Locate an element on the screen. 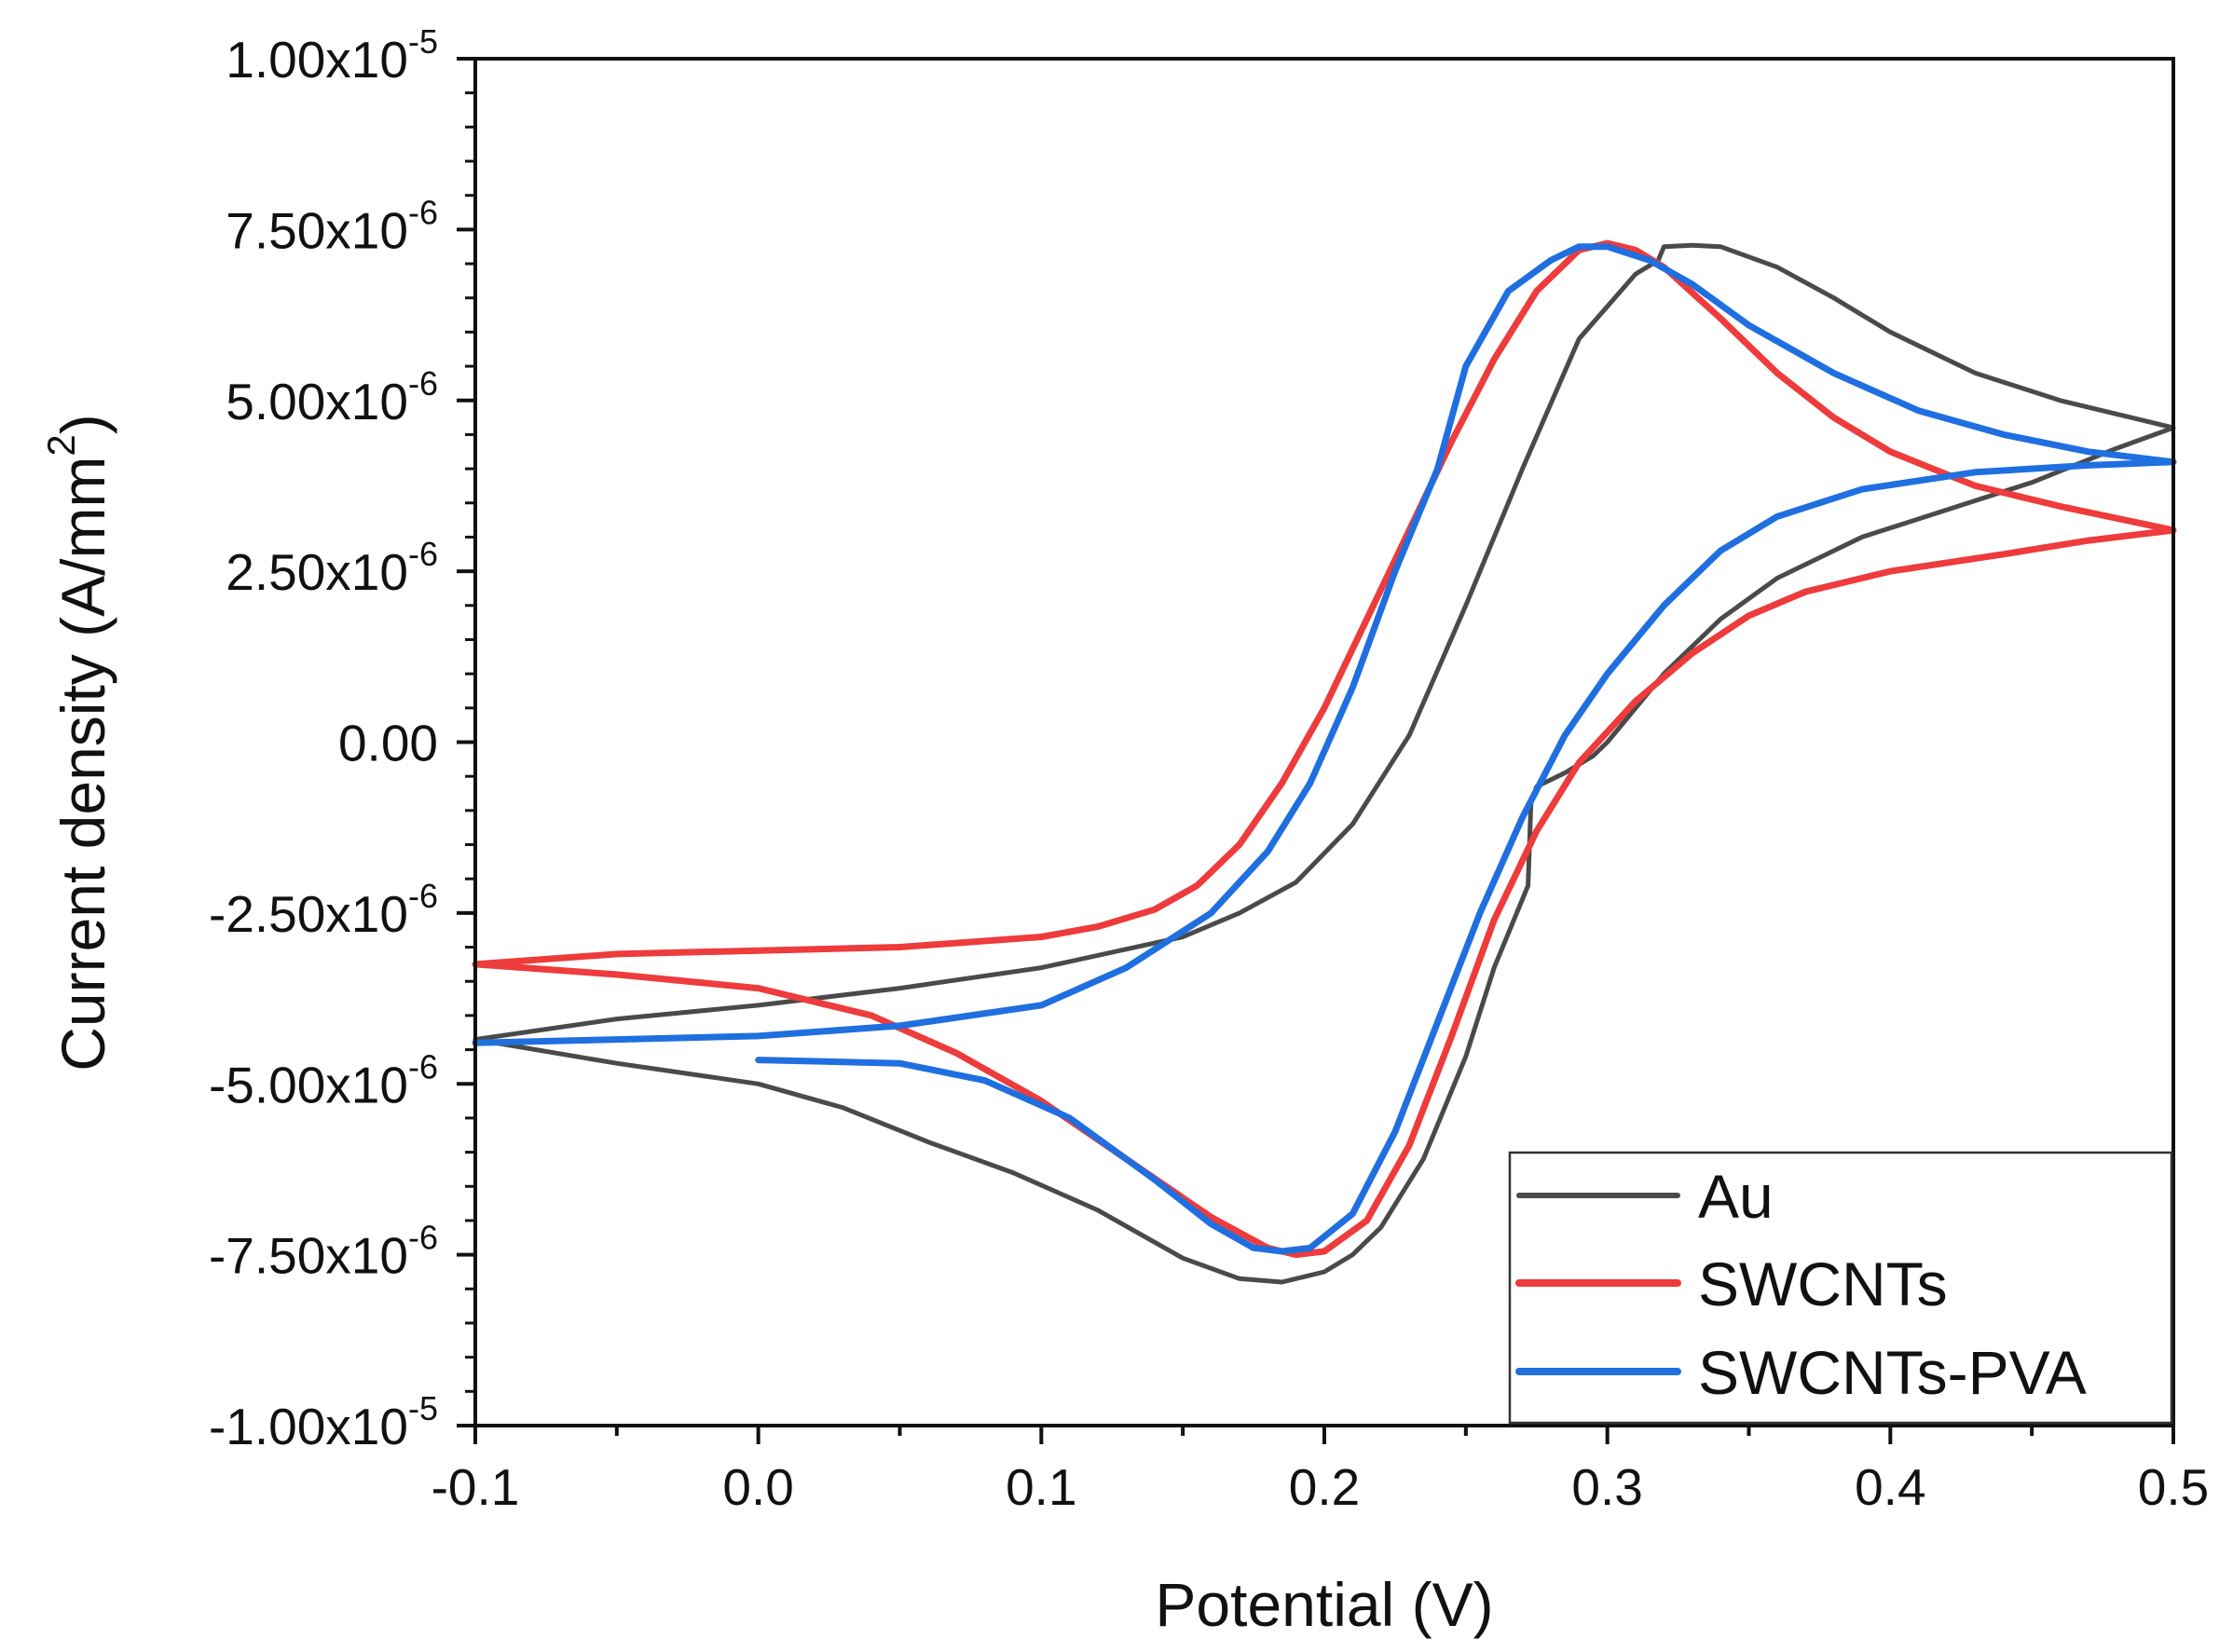 This screenshot has height=1652, width=2233. y-axis-title-superscript: 2 is located at coordinates (61, 445).